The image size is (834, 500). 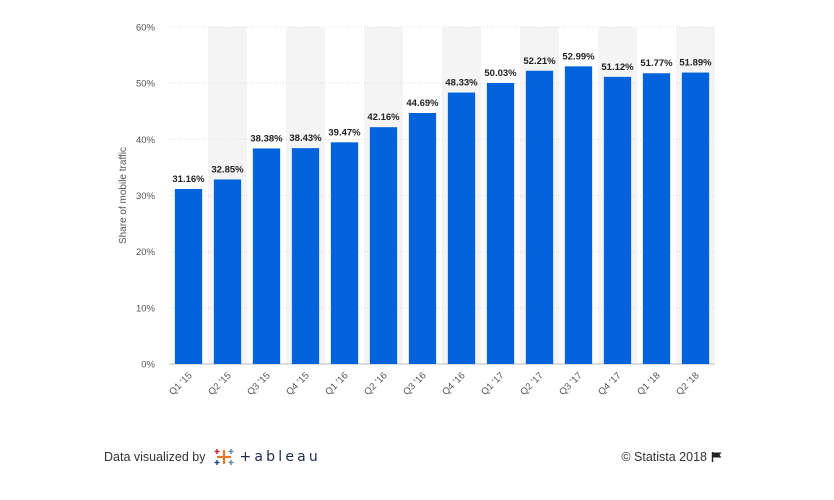 What do you see at coordinates (146, 308) in the screenshot?
I see `y-tick-label: 10%` at bounding box center [146, 308].